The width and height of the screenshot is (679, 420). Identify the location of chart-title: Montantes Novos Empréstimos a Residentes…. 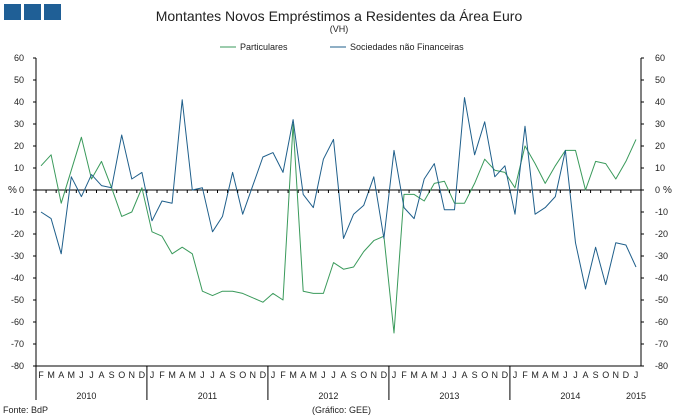
(339, 16).